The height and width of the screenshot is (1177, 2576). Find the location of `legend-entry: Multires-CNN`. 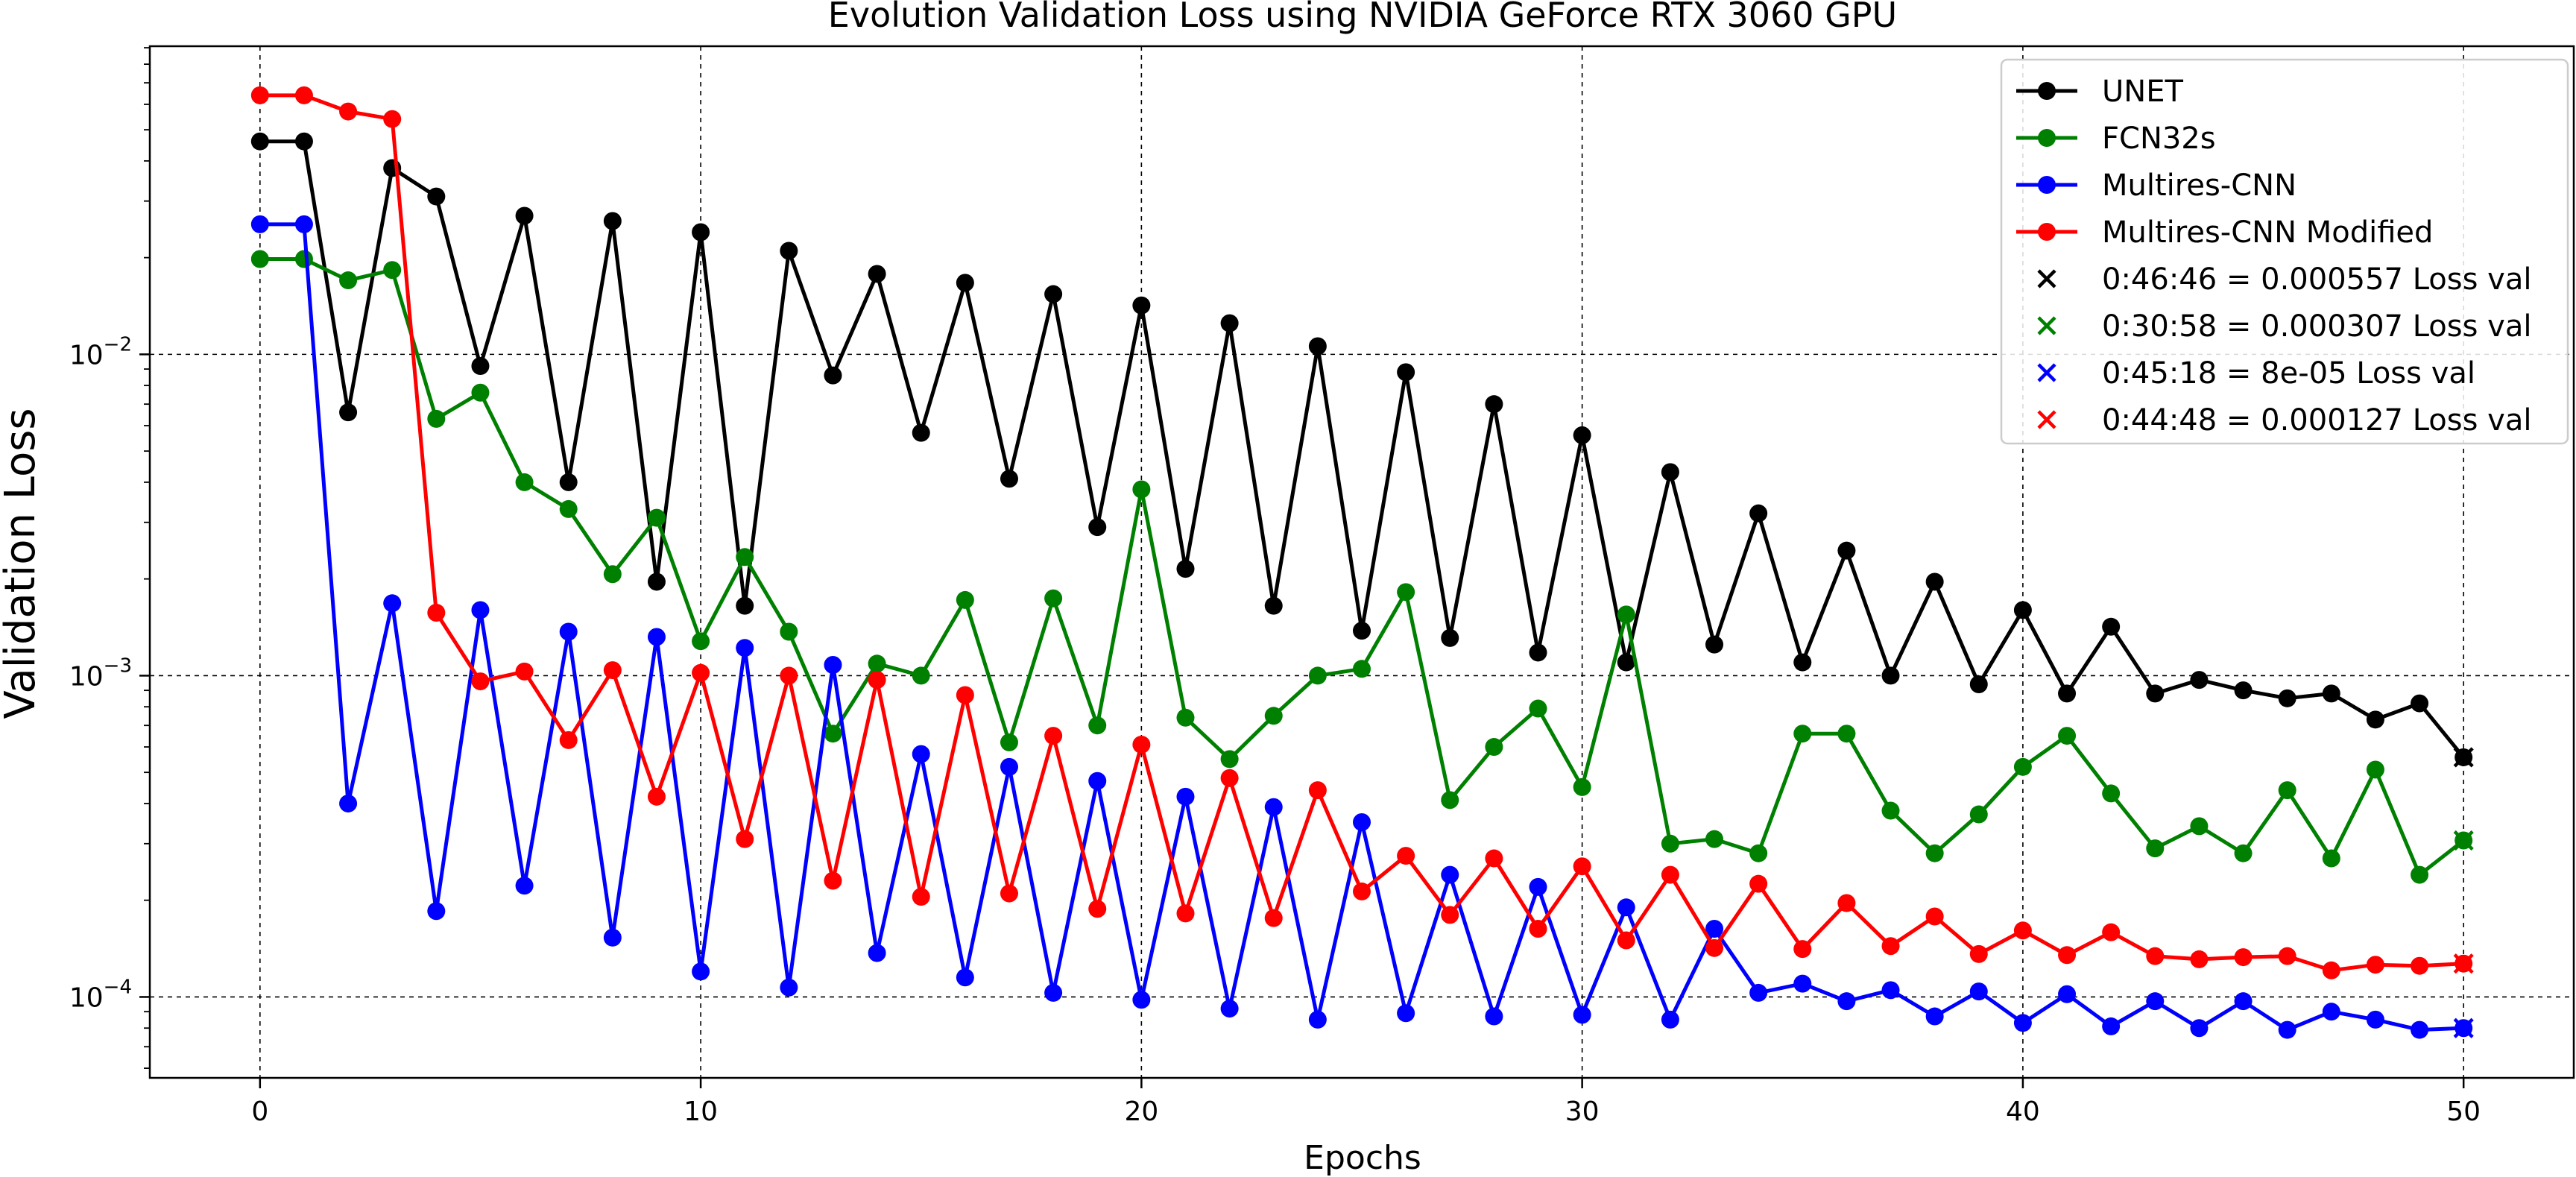

legend-entry: Multires-CNN is located at coordinates (2156, 185).